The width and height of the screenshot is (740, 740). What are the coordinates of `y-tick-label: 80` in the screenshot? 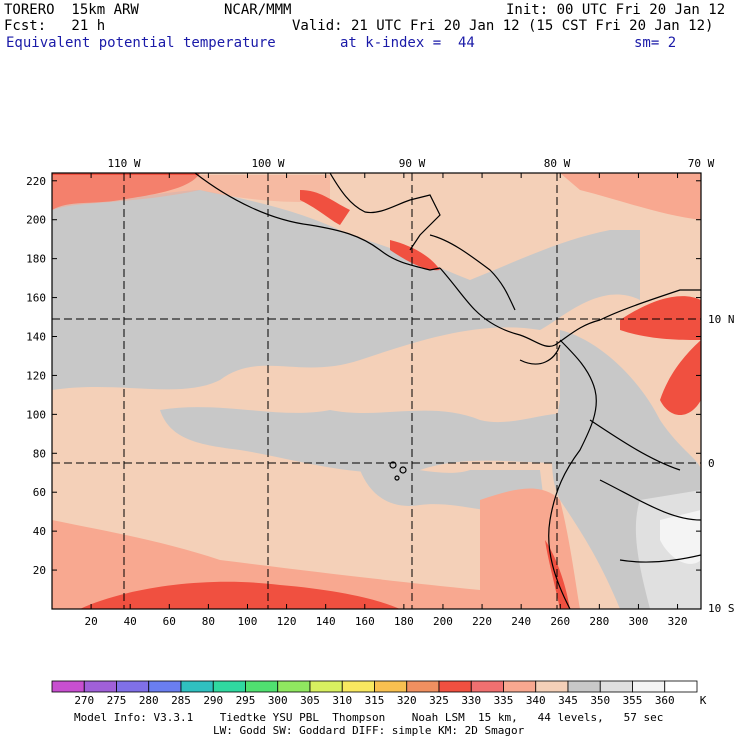 It's located at (39, 453).